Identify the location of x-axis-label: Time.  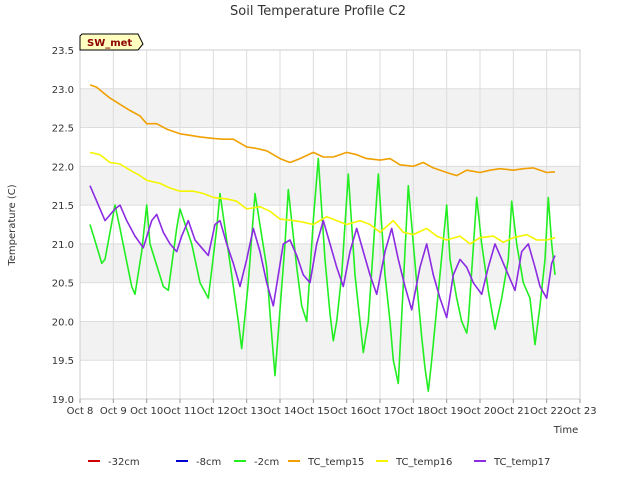
(565, 430).